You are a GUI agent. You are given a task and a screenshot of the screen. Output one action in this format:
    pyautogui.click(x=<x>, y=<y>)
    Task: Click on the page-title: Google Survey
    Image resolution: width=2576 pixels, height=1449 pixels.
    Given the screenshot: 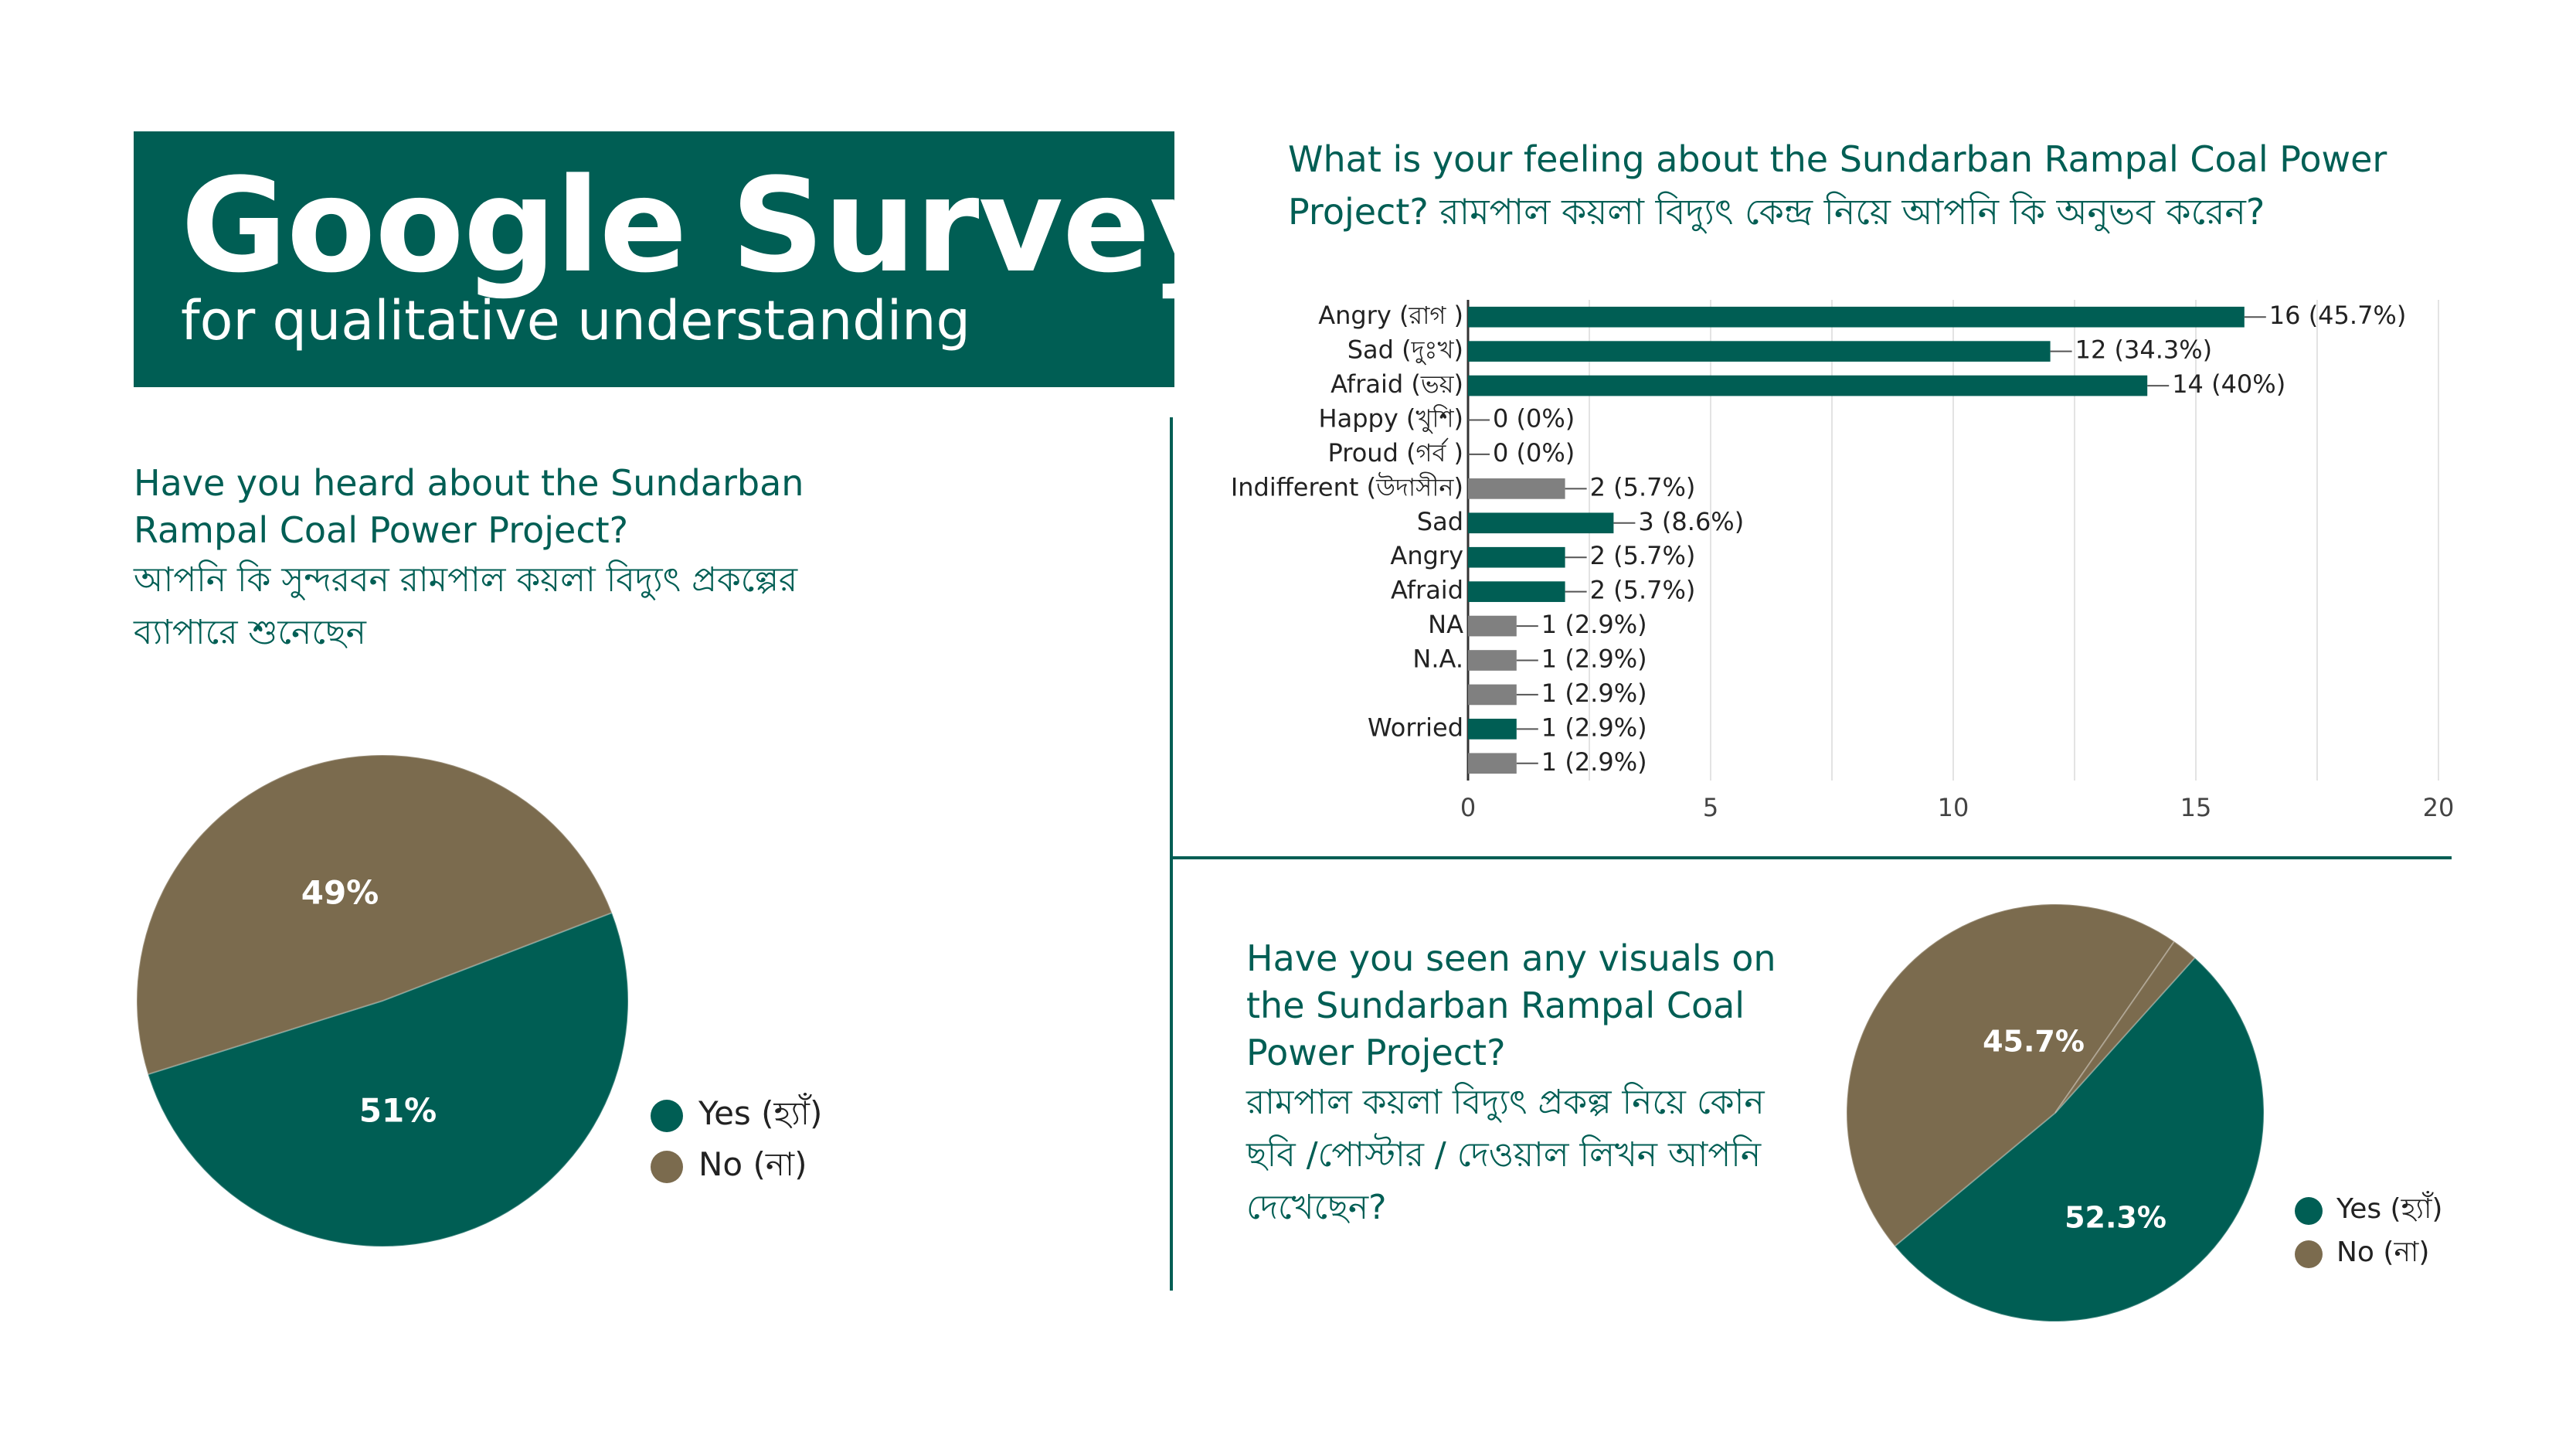 What is the action you would take?
    pyautogui.click(x=707, y=225)
    